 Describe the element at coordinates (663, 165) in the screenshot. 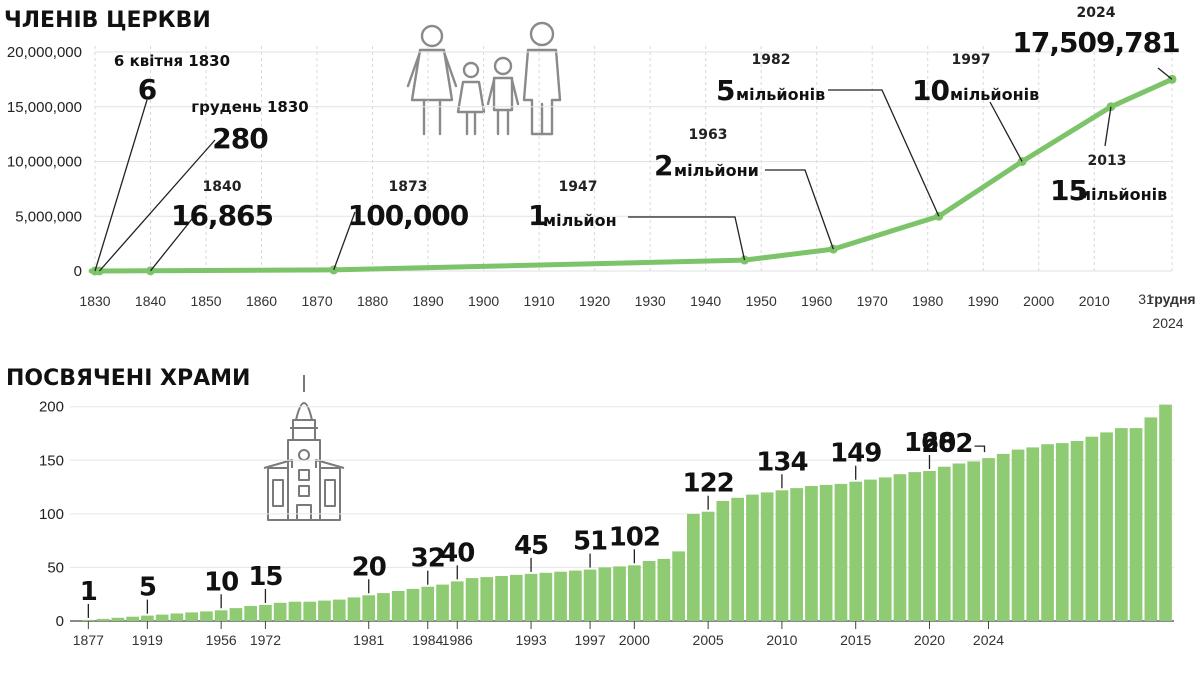

I see `annotation-value: 2` at that location.